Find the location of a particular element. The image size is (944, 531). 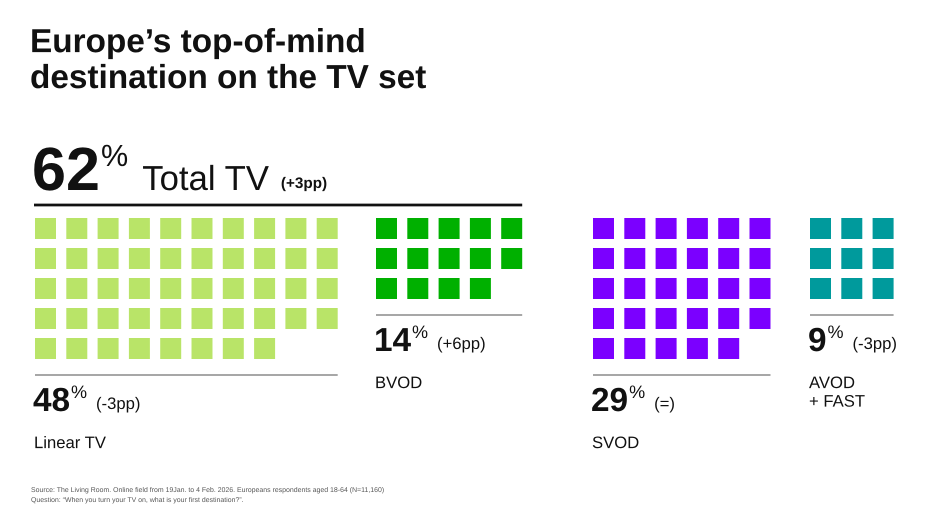

text: (+3pp) is located at coordinates (304, 184).